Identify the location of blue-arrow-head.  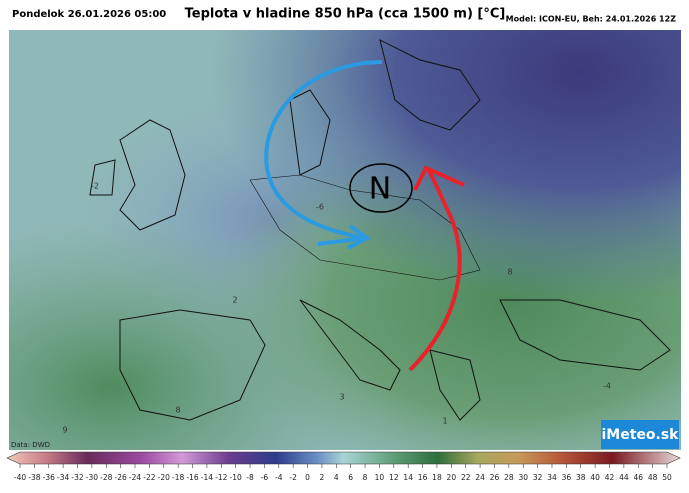
(344, 237).